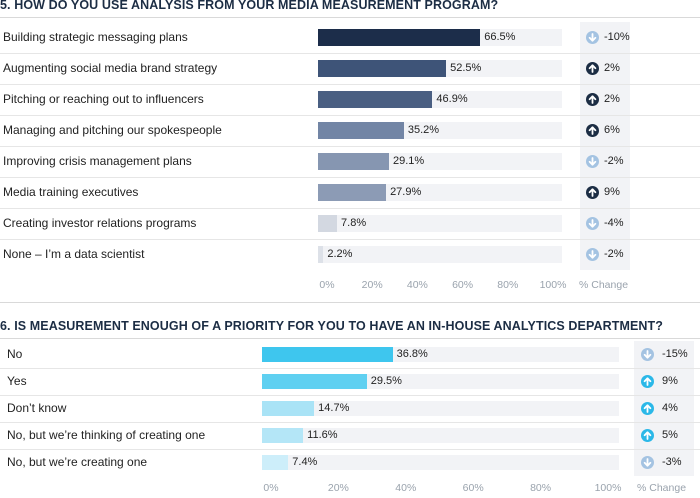 This screenshot has height=498, width=700. What do you see at coordinates (95, 36) in the screenshot?
I see `q5-category-label: Building strategic messaging plans` at bounding box center [95, 36].